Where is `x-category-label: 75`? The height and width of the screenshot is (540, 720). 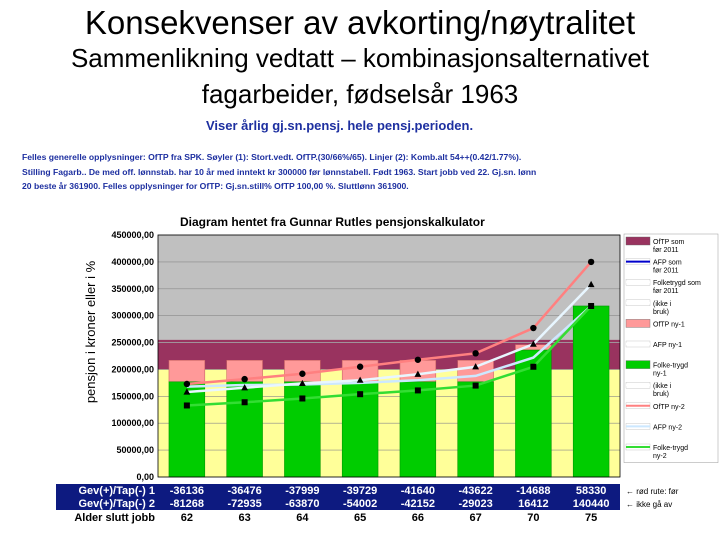
x-category-label: 75 is located at coordinates (591, 518).